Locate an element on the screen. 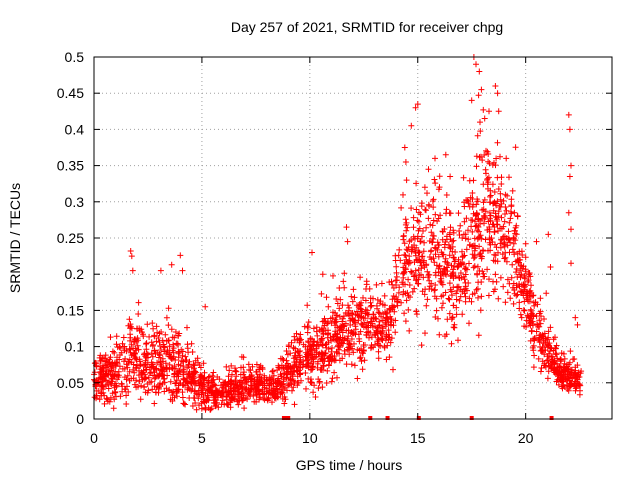 The width and height of the screenshot is (640, 480). x-tick-label: 5 is located at coordinates (202, 438).